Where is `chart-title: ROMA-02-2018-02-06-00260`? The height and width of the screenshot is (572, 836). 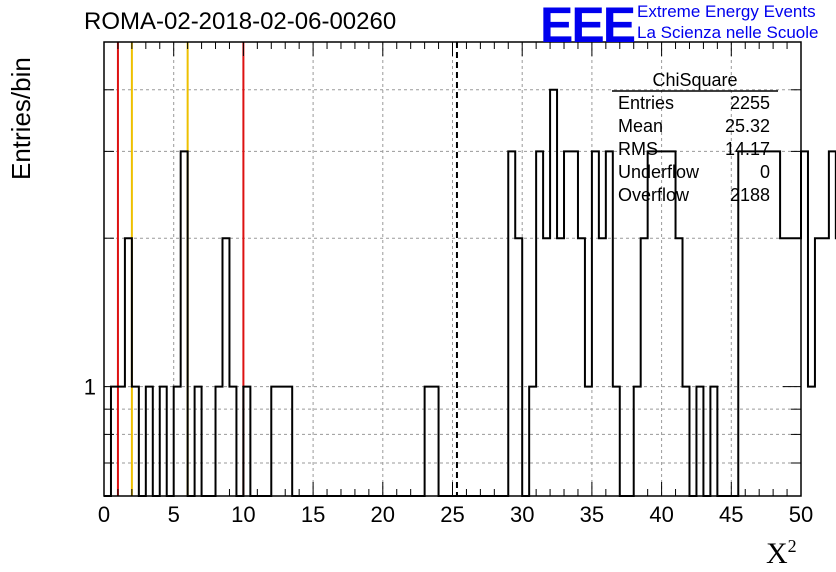
chart-title: ROMA-02-2018-02-06-00260 is located at coordinates (240, 21).